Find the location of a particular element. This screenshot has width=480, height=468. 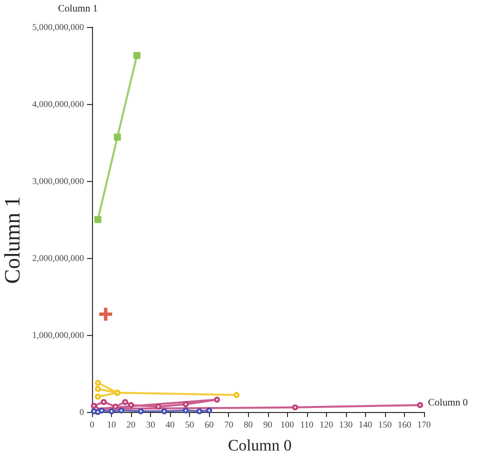

x-axis-title: Column 0 is located at coordinates (260, 446).